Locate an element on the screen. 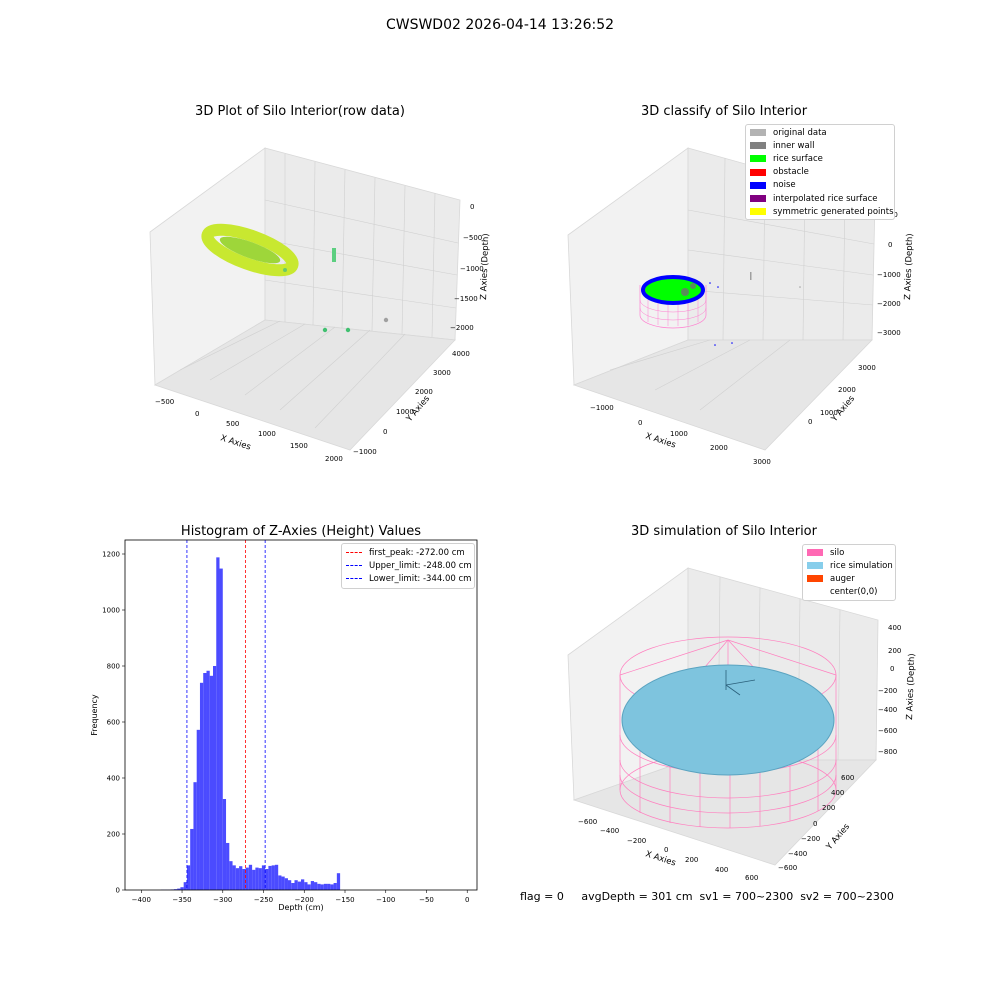 This screenshot has width=1000, height=1000. raw-ytick: 4000 is located at coordinates (461, 354).